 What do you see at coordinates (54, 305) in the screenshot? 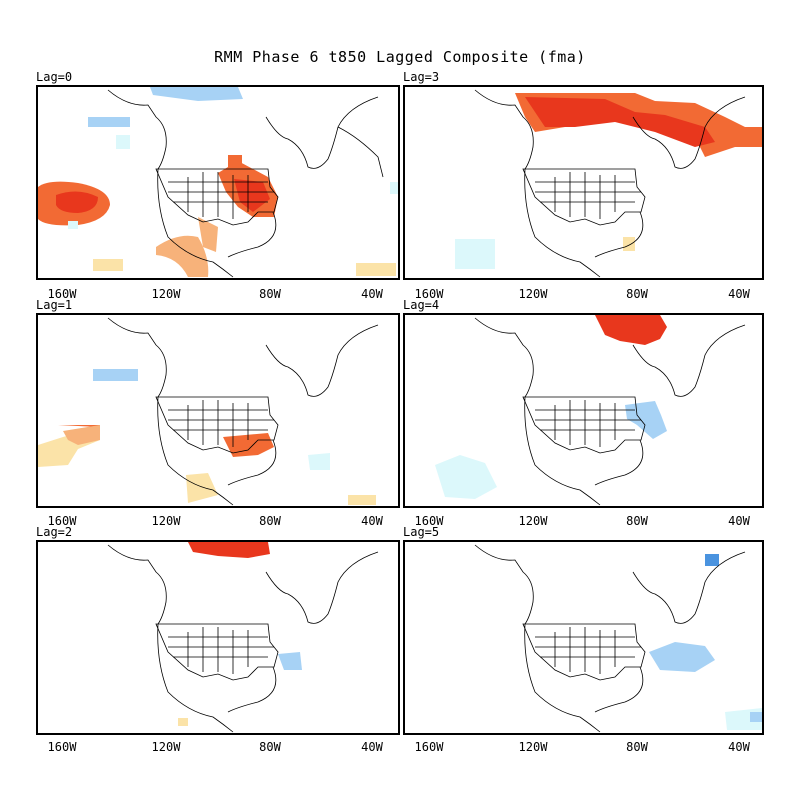
I see `panel-label-lag1: Lag=1` at bounding box center [54, 305].